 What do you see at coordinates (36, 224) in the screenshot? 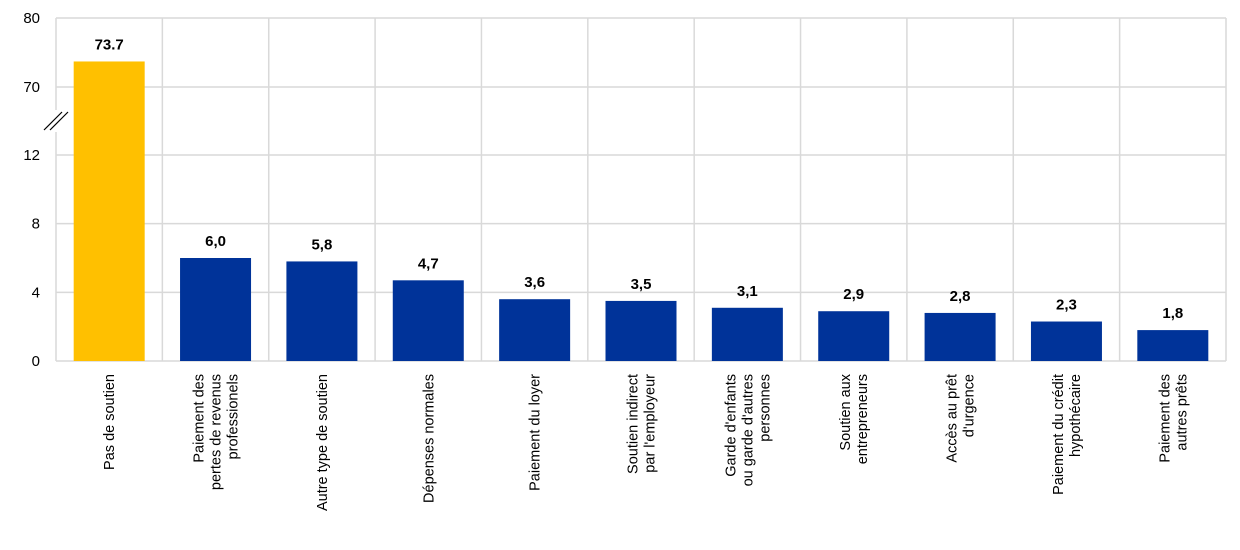
I see `y-tick-label: 8` at bounding box center [36, 224].